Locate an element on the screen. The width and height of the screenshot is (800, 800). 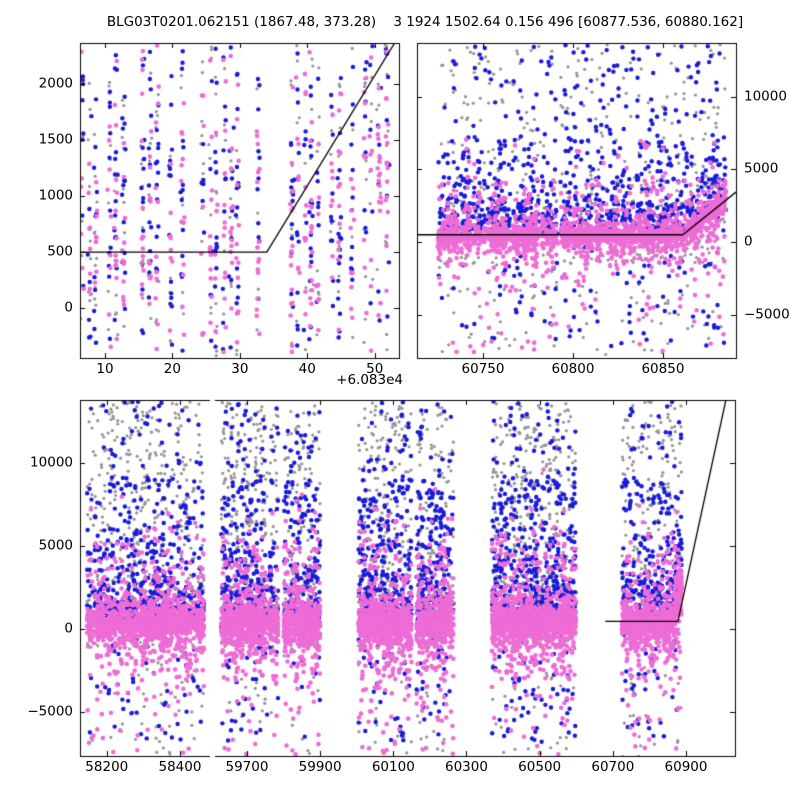
x-tick-label: 50 is located at coordinates (375, 369).